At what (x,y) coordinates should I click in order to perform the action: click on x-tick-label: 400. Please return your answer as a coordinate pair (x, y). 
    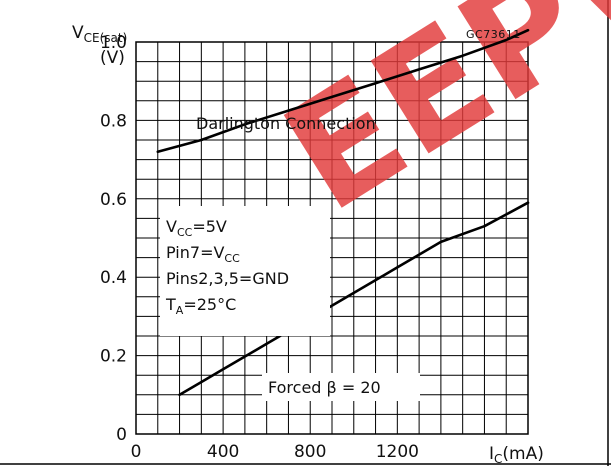
    Looking at the image, I should click on (223, 452).